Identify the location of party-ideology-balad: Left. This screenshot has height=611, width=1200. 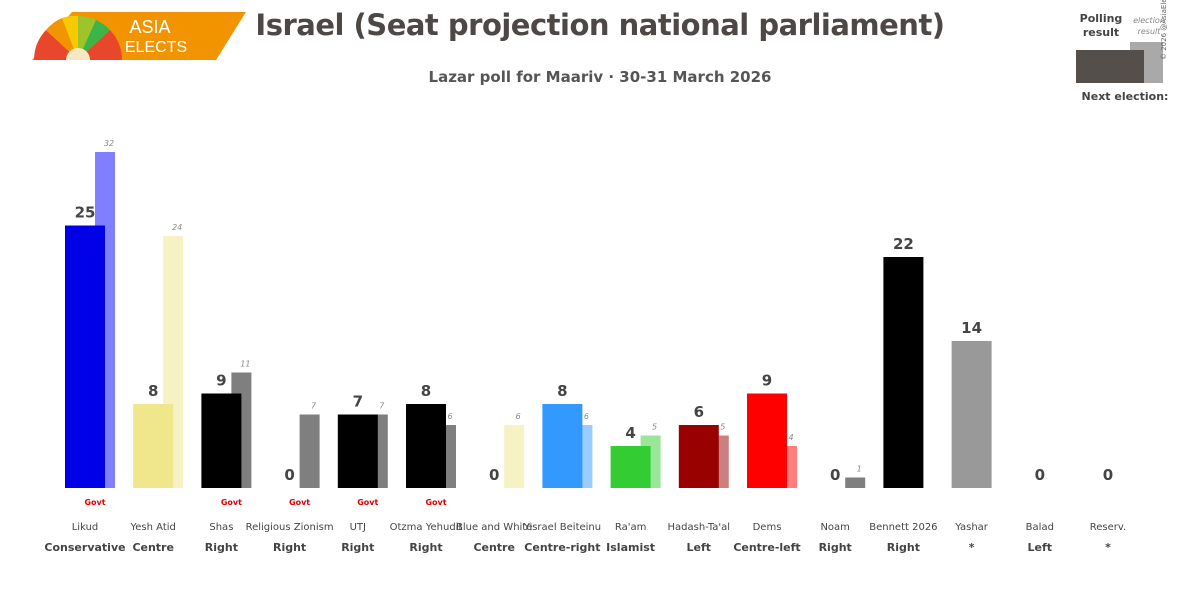
(1040, 547).